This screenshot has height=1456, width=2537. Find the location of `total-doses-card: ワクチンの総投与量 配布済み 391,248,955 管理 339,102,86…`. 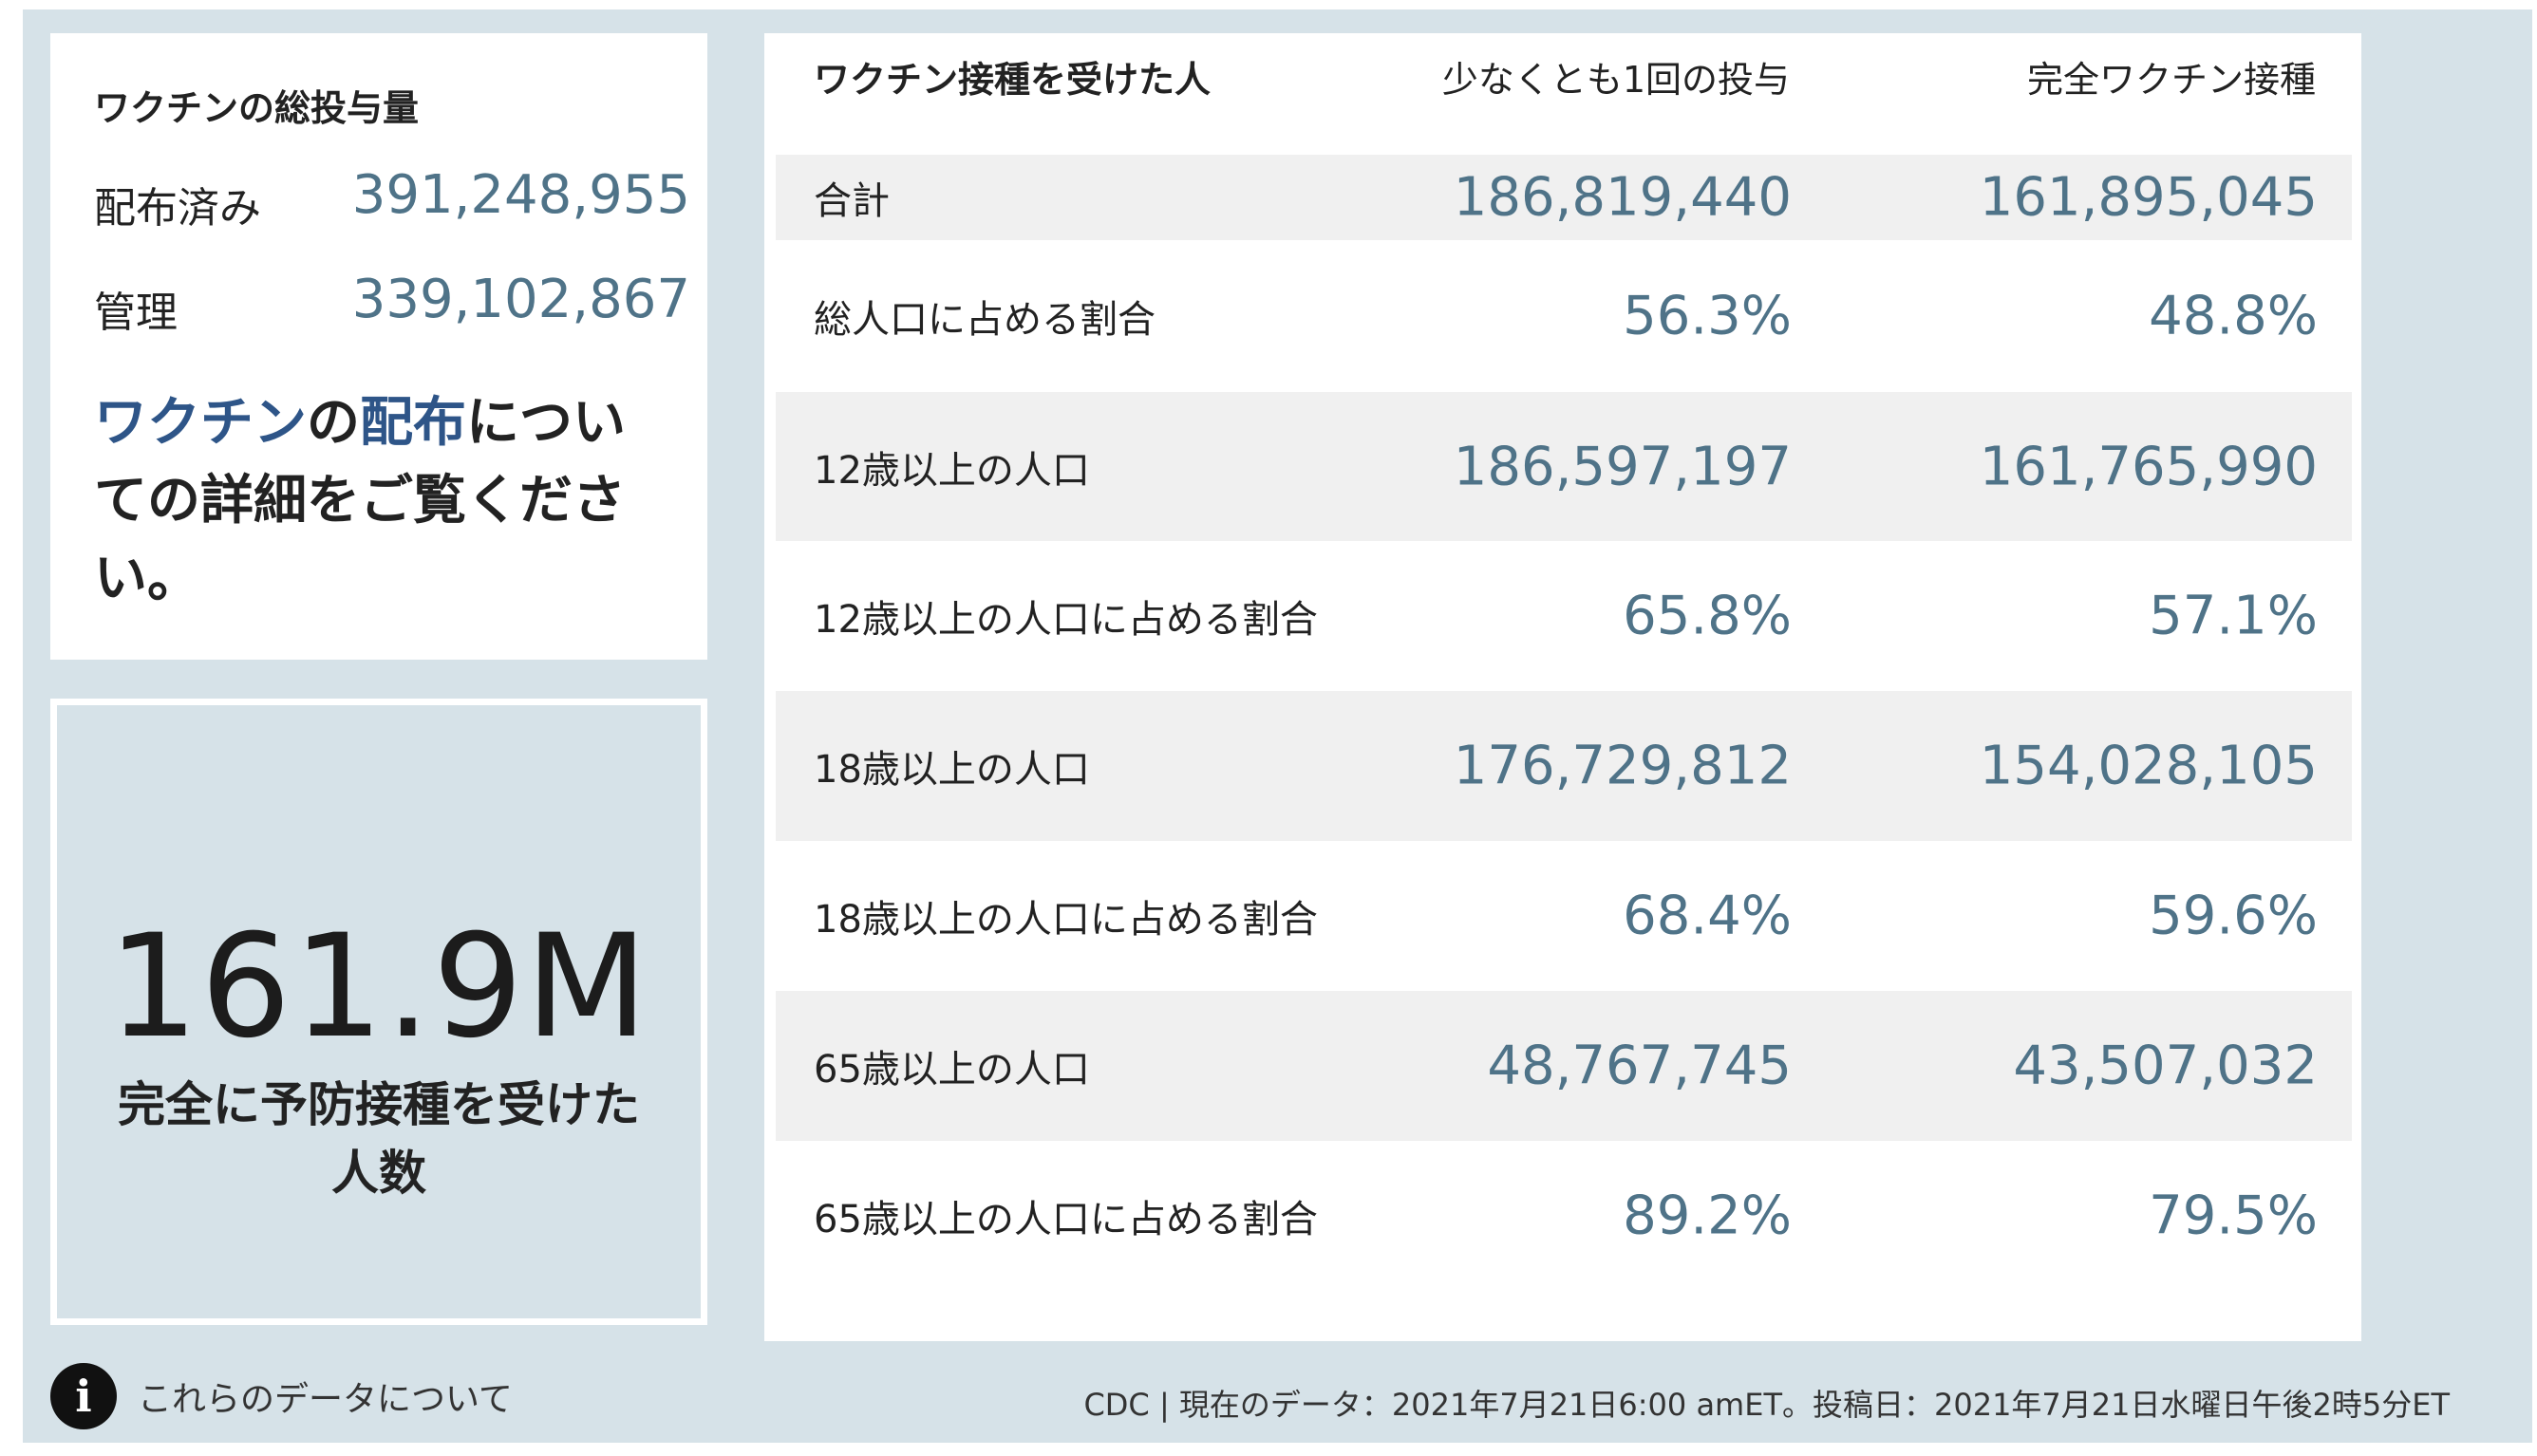

total-doses-card: ワクチンの総投与量 配布済み 391,248,955 管理 339,102,86… is located at coordinates (378, 346).